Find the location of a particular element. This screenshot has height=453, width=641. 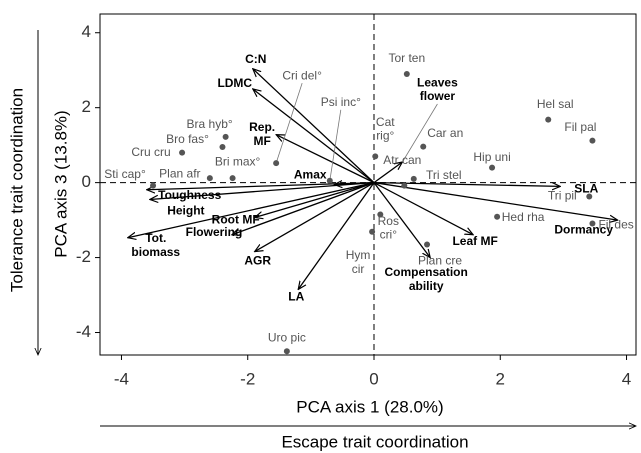

trait-label: Toughness is located at coordinates (189, 195).